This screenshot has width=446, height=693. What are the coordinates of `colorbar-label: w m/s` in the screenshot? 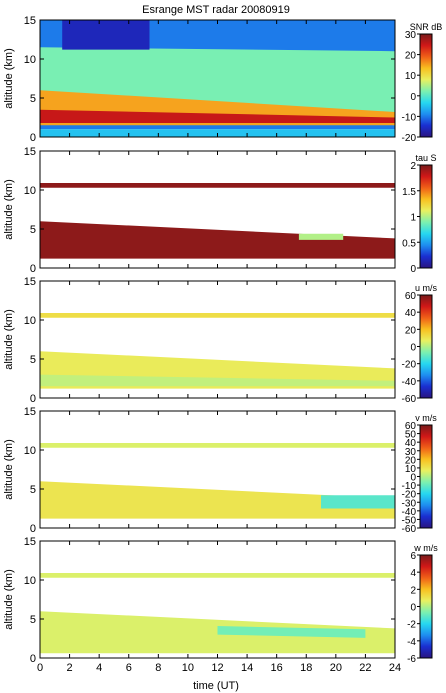 It's located at (425, 548).